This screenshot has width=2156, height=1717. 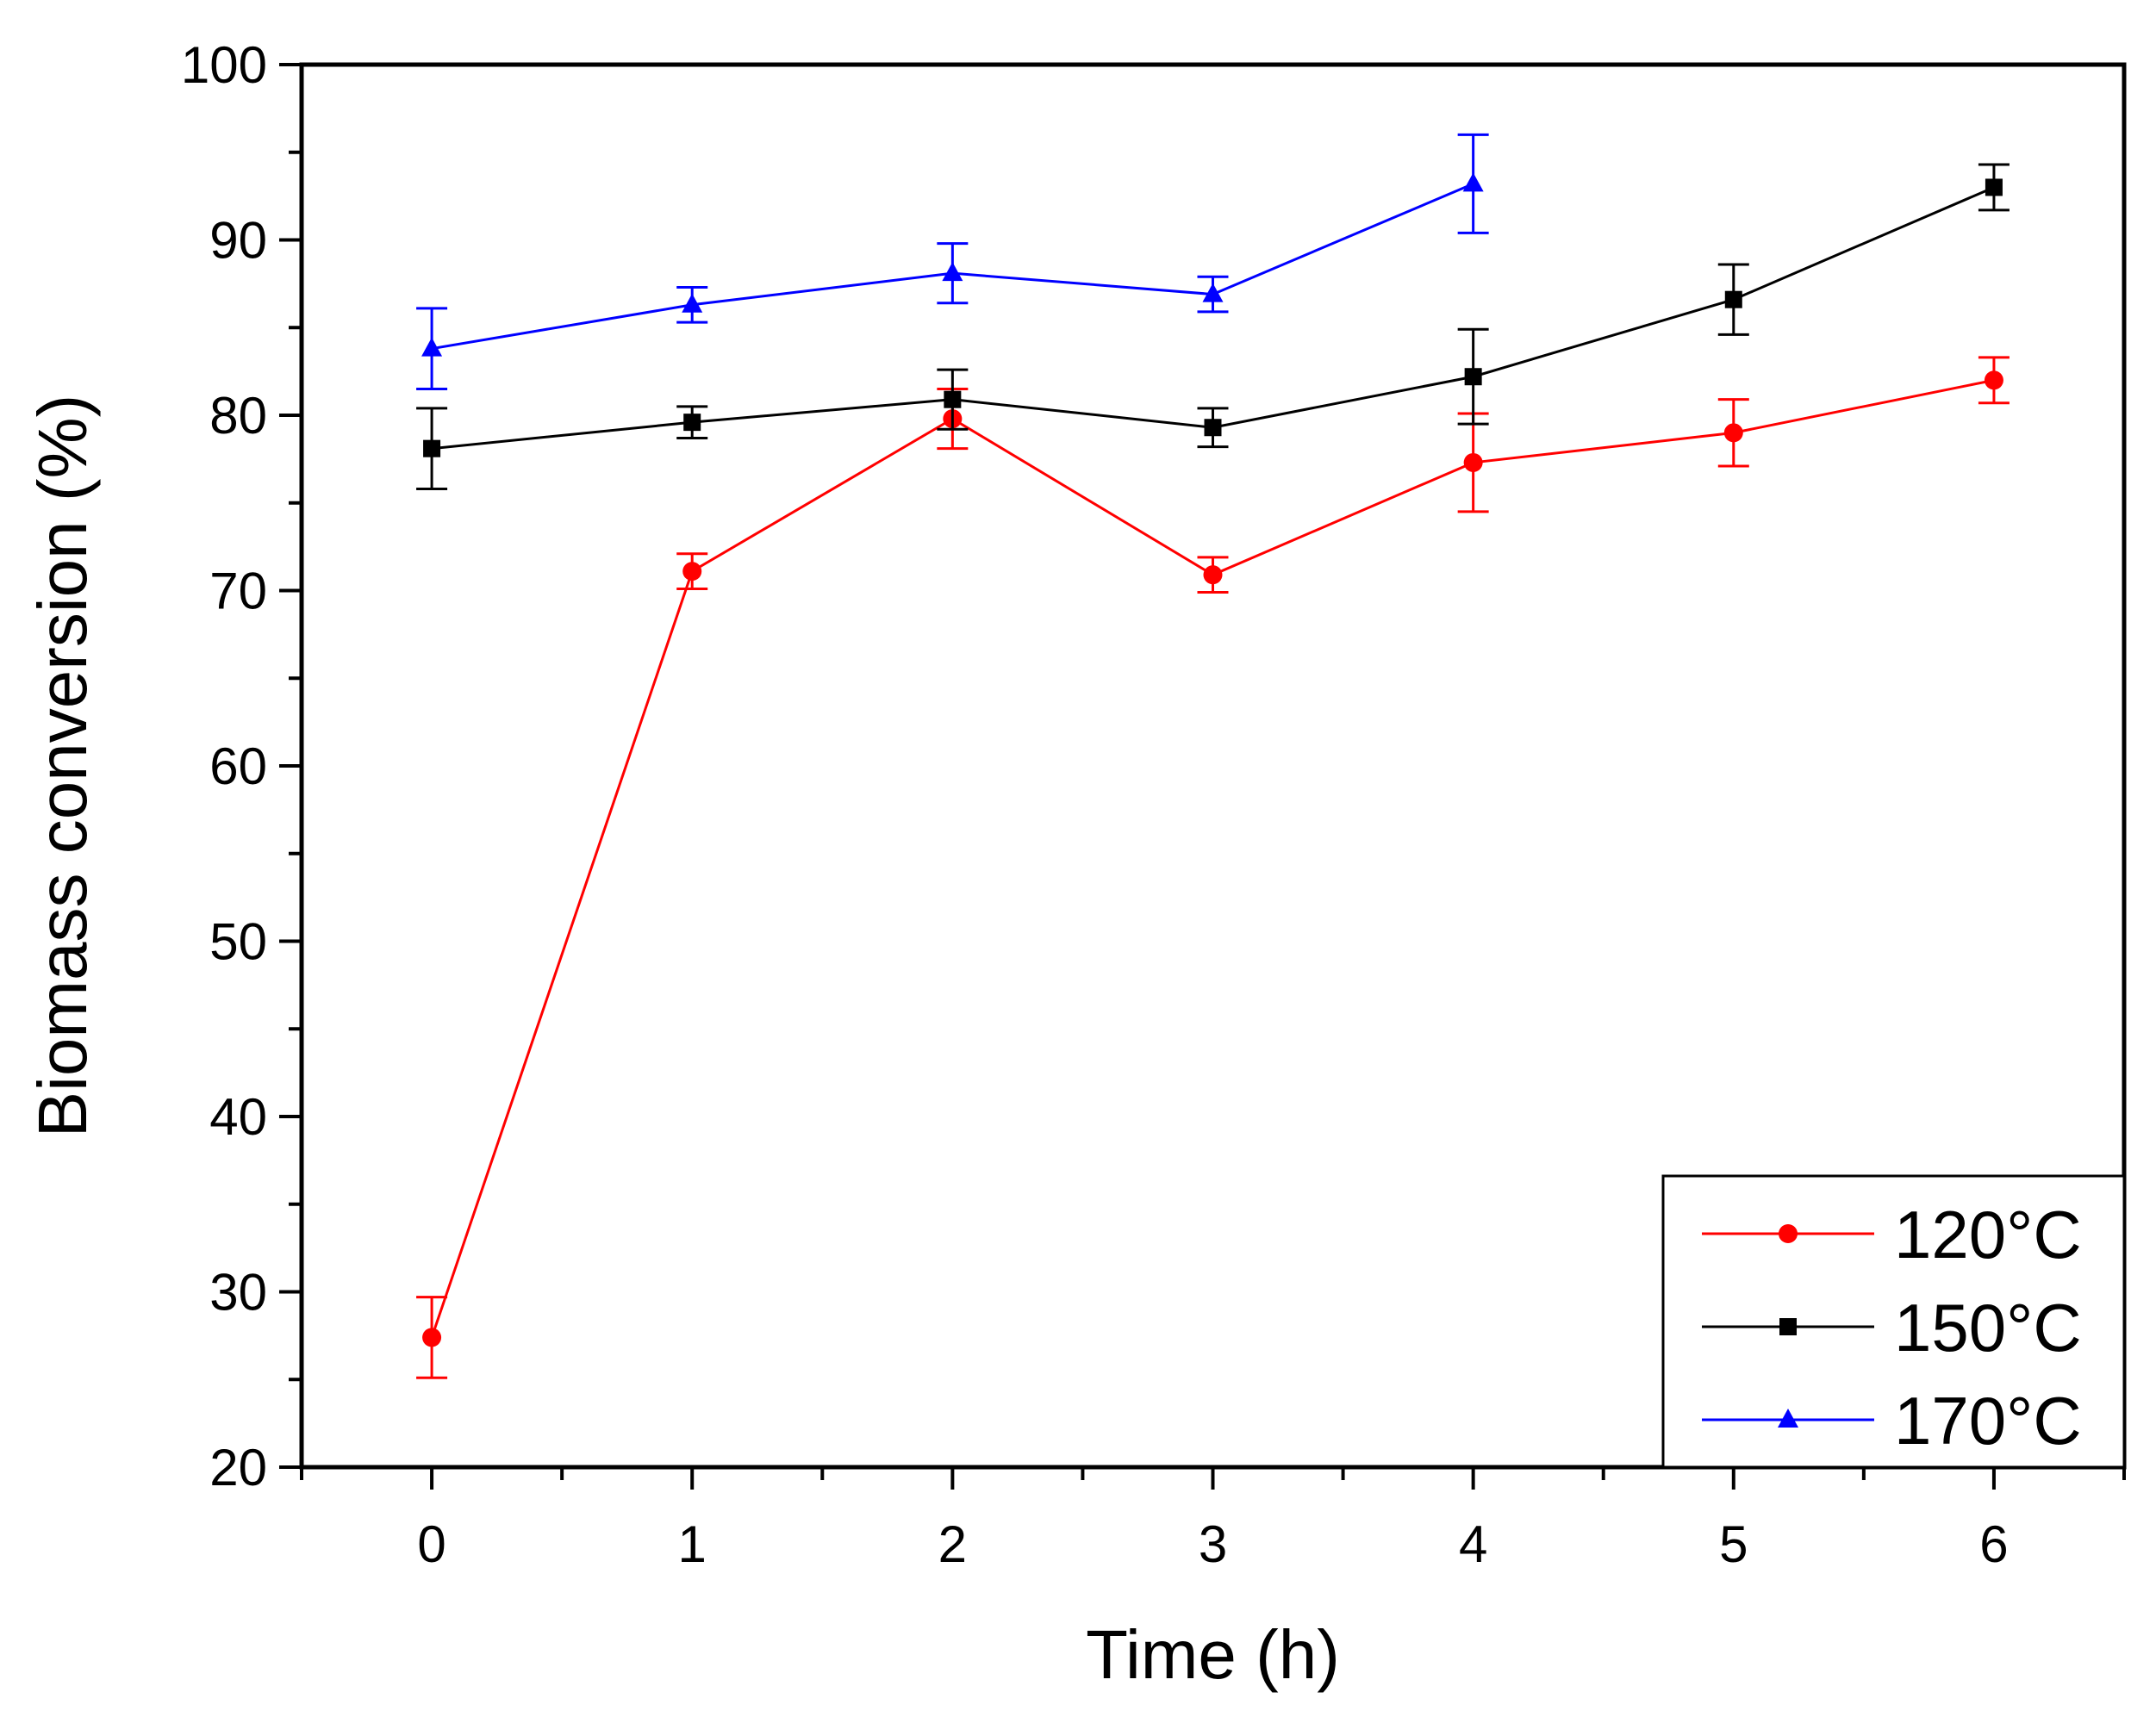 What do you see at coordinates (1734, 1544) in the screenshot?
I see `x-tick-label: 5` at bounding box center [1734, 1544].